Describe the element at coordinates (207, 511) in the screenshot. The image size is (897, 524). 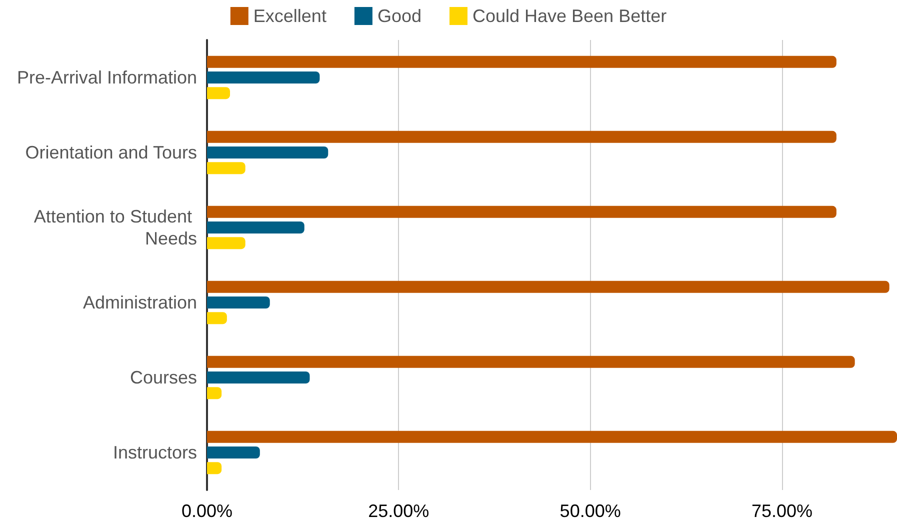
I see `x-tick-label: 0.00%` at that location.